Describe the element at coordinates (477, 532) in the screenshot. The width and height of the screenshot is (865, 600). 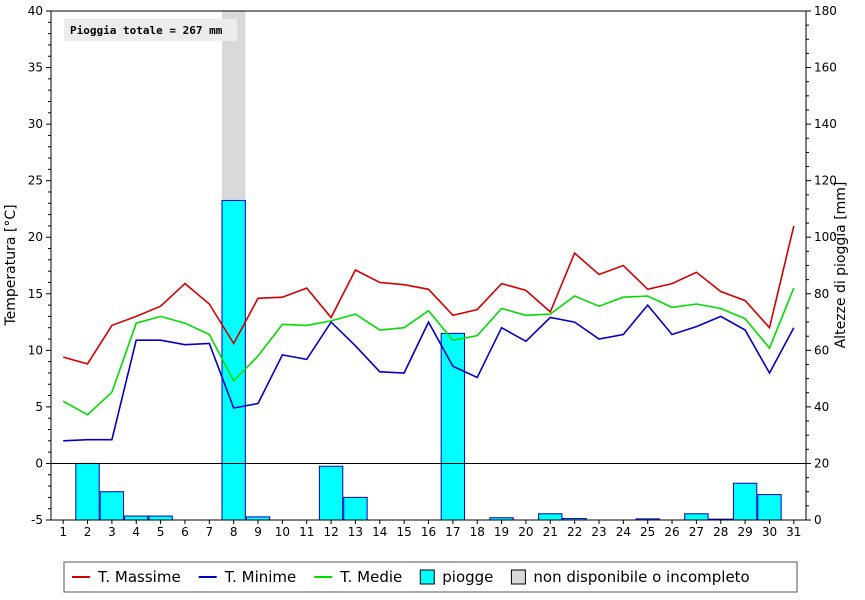
I see `x-tick-label: 18` at that location.